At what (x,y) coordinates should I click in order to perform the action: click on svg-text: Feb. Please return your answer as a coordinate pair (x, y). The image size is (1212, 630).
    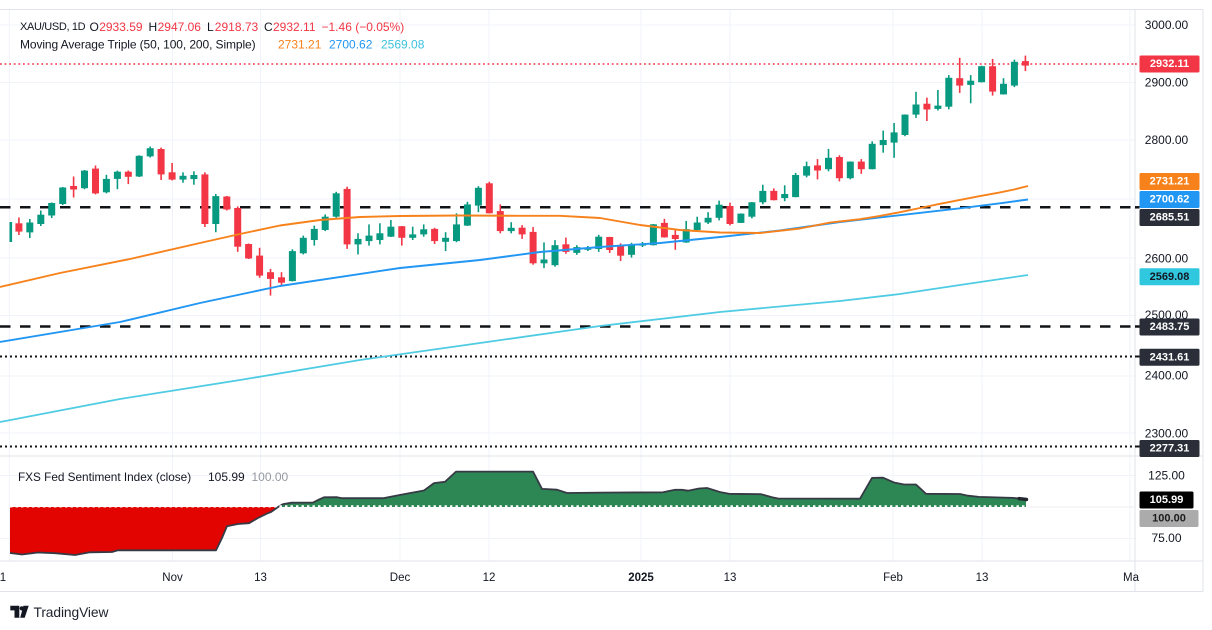
    Looking at the image, I should click on (893, 578).